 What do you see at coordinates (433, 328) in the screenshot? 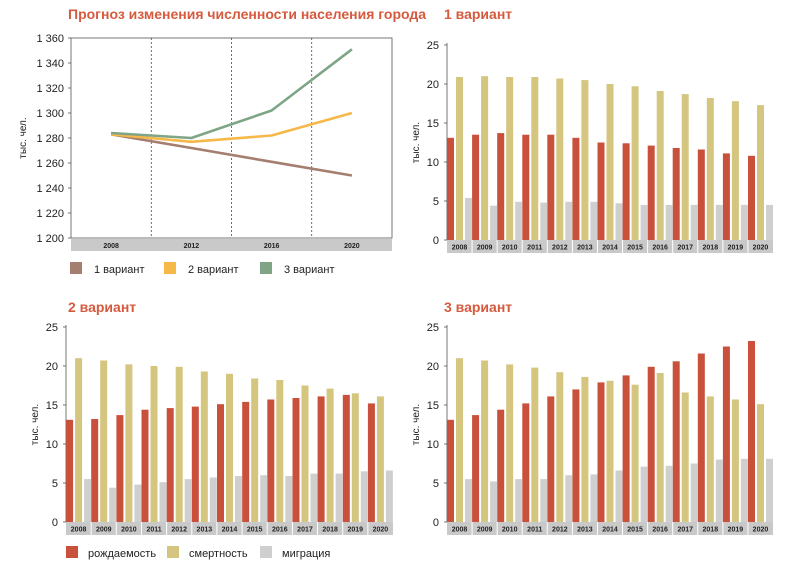
I see `v3-y-tick-label: 25` at bounding box center [433, 328].